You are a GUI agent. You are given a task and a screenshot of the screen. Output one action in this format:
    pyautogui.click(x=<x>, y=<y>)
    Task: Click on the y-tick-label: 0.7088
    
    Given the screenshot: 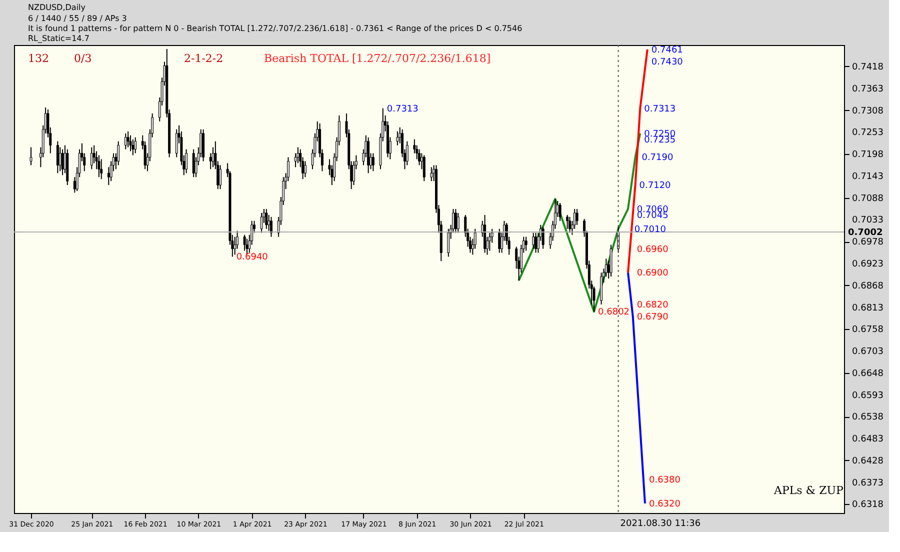 What is the action you would take?
    pyautogui.click(x=868, y=199)
    